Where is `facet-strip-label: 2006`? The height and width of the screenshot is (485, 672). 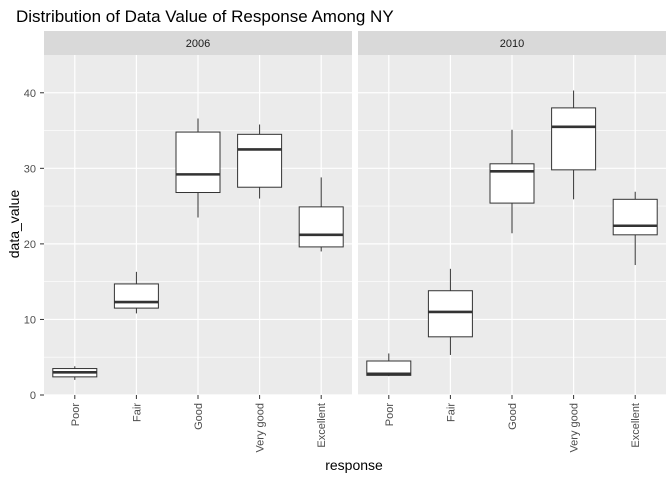
facet-strip-label: 2006 is located at coordinates (198, 44).